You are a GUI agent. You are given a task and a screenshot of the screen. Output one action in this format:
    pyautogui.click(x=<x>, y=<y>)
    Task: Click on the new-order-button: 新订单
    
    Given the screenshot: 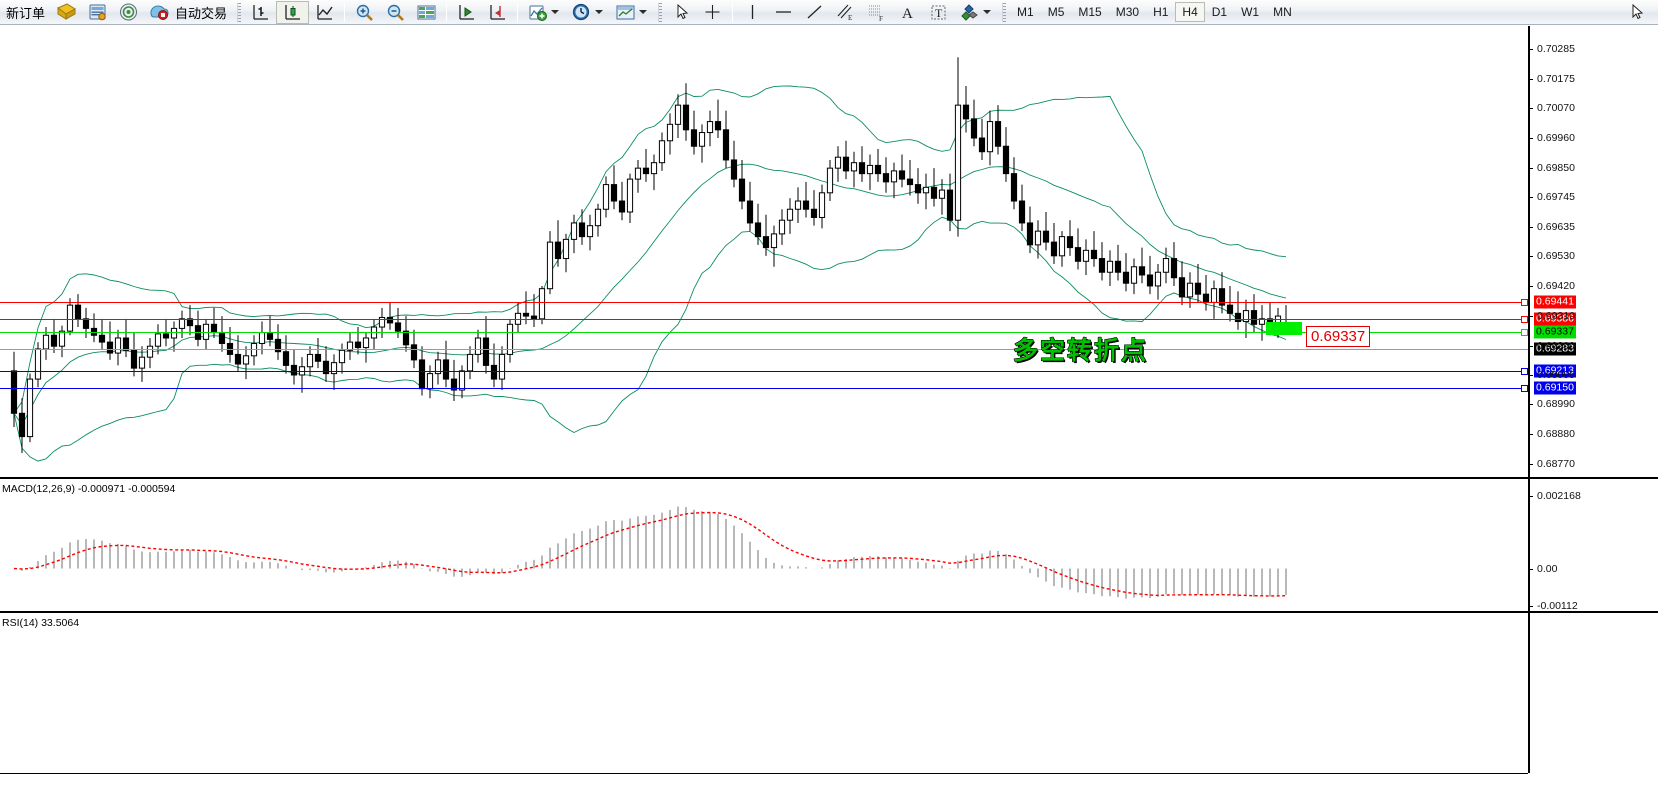 What is the action you would take?
    pyautogui.click(x=25, y=12)
    